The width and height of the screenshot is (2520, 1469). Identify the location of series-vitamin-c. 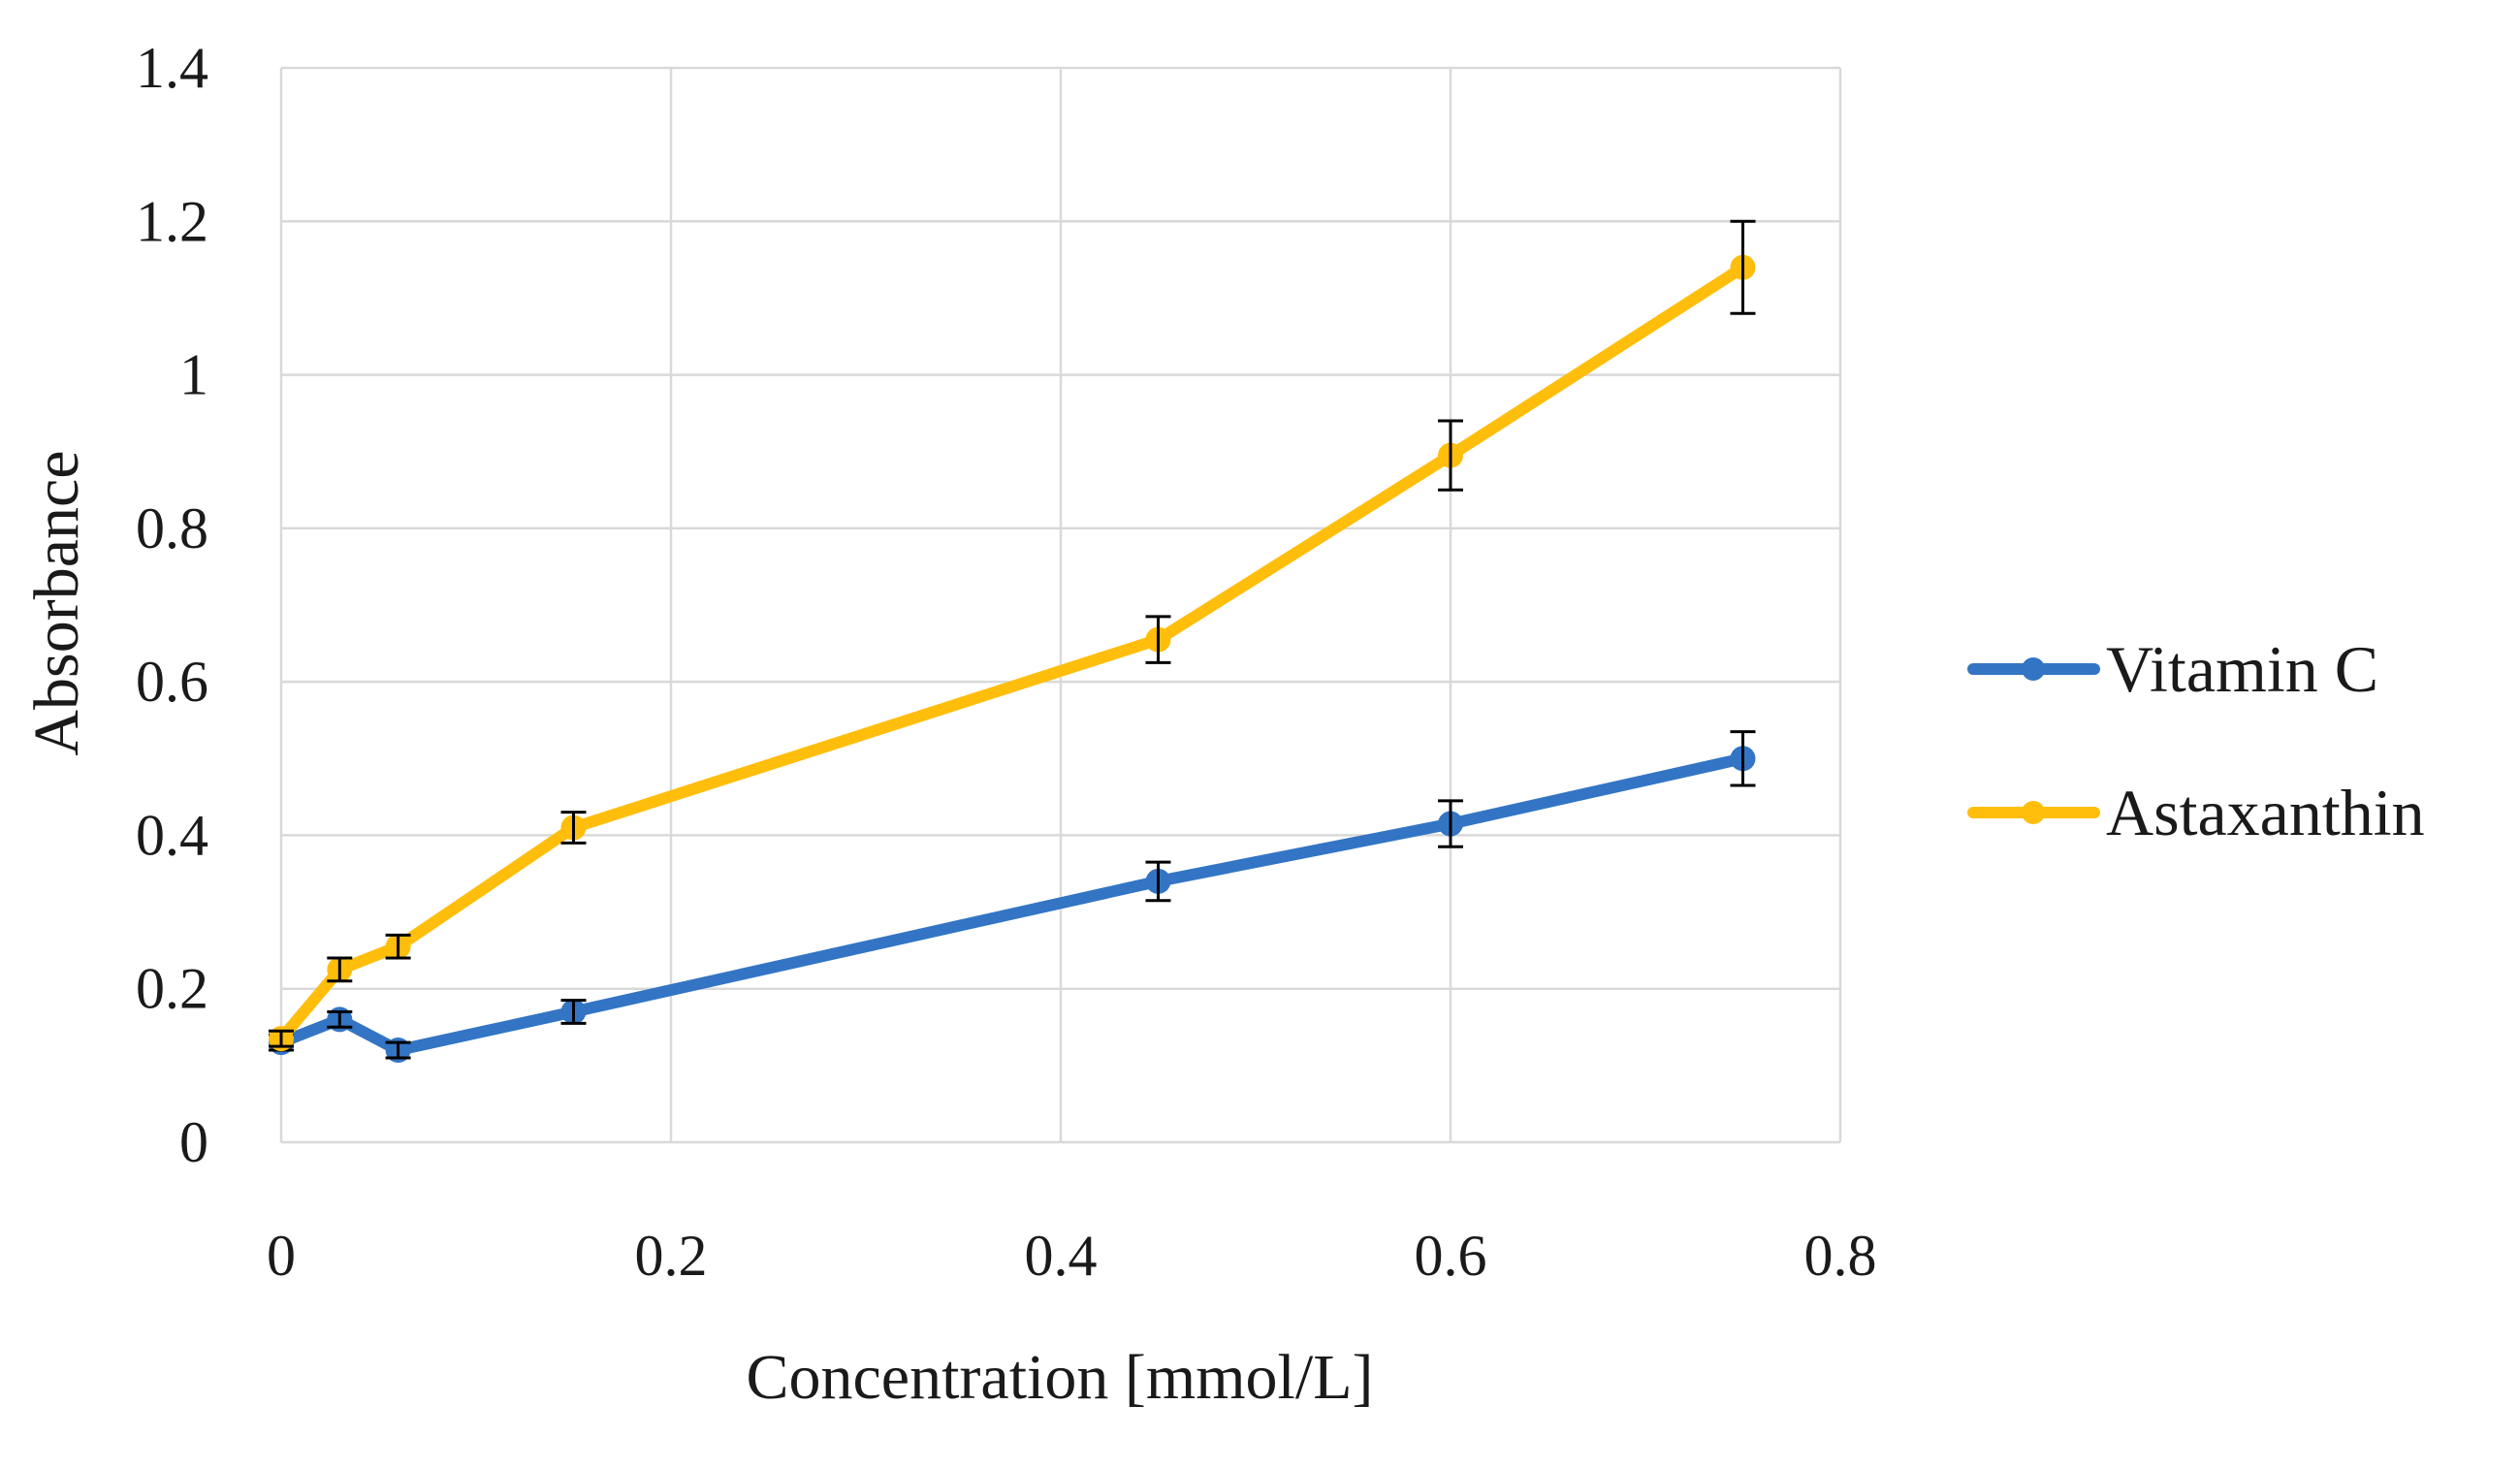
(1013, 897).